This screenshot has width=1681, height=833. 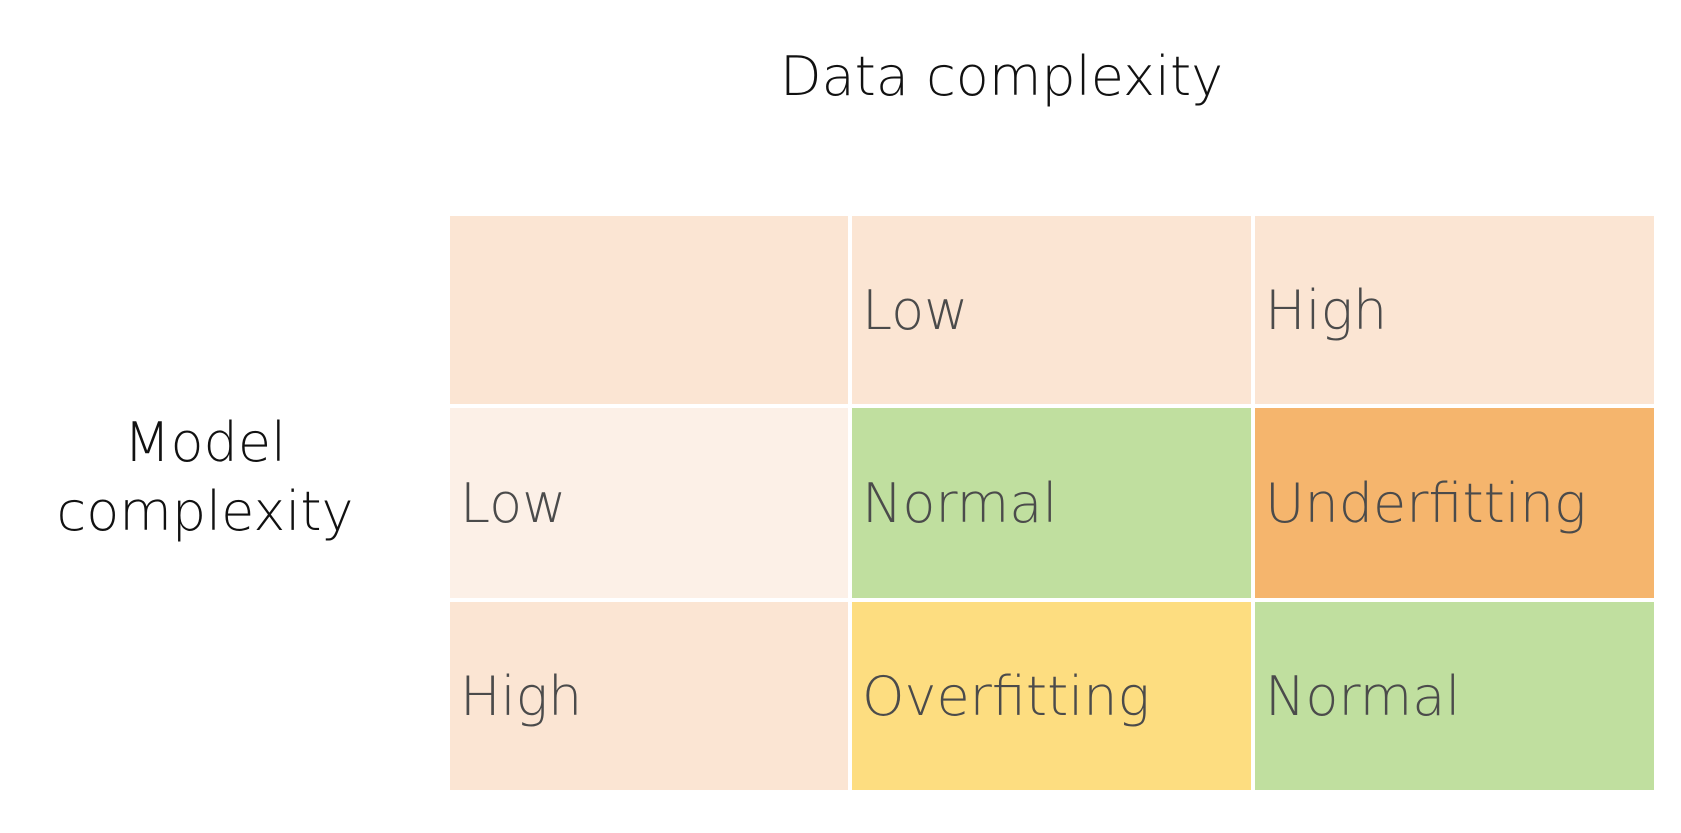 What do you see at coordinates (1454, 696) in the screenshot?
I see `cell-model-high-data-high: Normal` at bounding box center [1454, 696].